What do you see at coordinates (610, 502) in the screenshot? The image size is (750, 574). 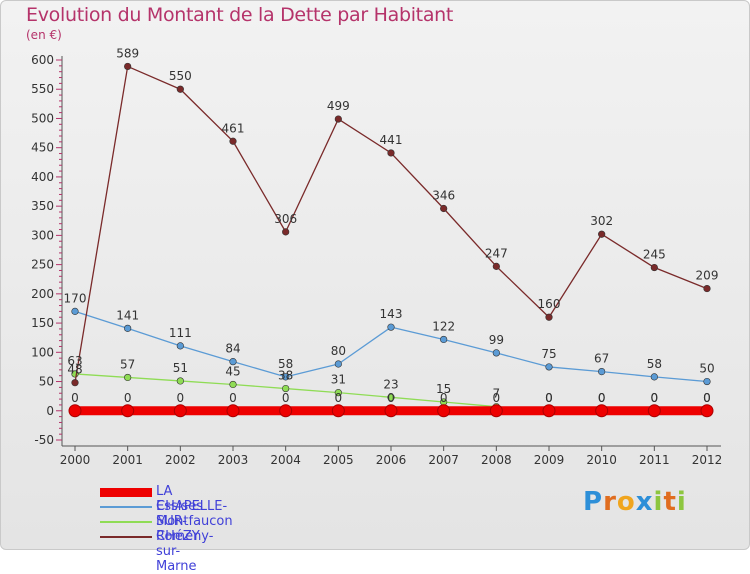 I see `logo-letter: r` at bounding box center [610, 502].